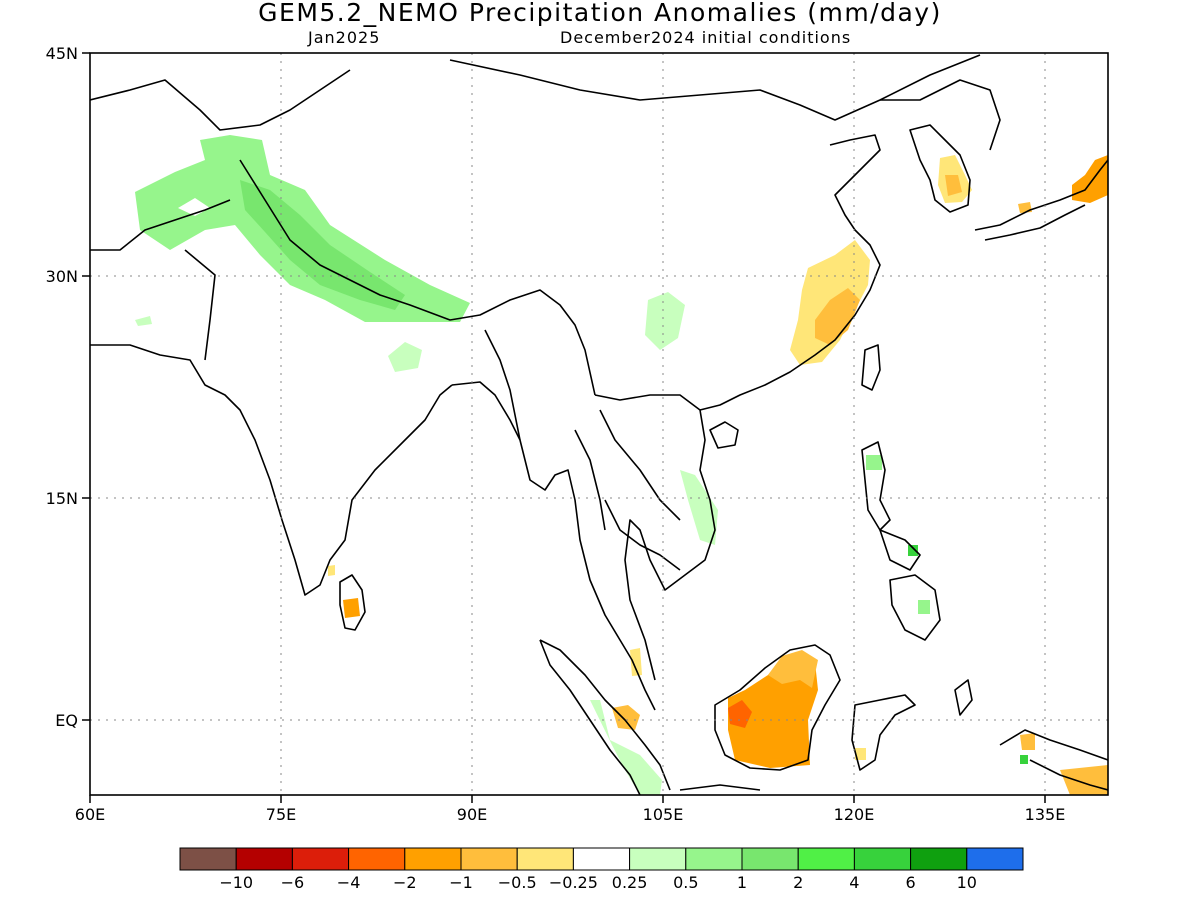 This screenshot has height=900, width=1200. Describe the element at coordinates (720, 787) in the screenshot. I see `java` at that location.